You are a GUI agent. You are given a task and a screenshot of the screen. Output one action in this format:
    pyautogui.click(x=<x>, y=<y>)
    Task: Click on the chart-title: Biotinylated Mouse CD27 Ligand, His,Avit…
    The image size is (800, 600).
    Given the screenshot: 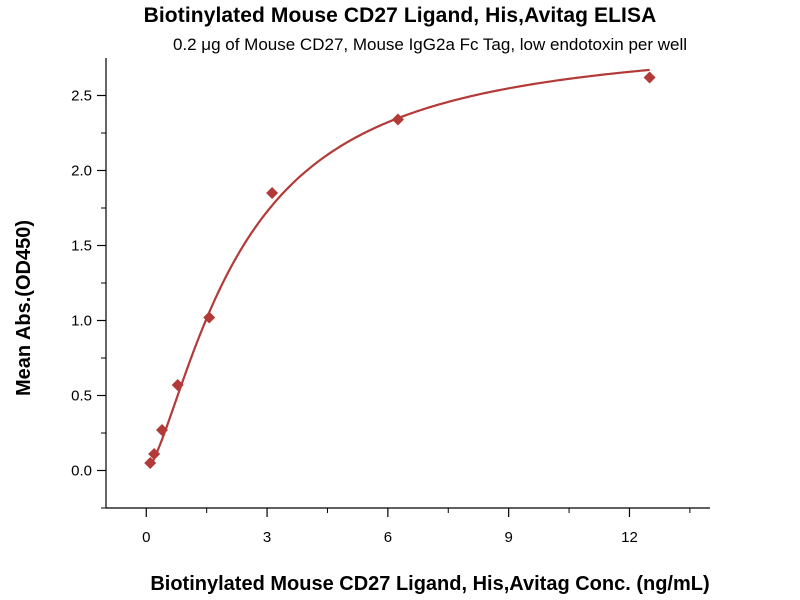 What is the action you would take?
    pyautogui.click(x=400, y=15)
    